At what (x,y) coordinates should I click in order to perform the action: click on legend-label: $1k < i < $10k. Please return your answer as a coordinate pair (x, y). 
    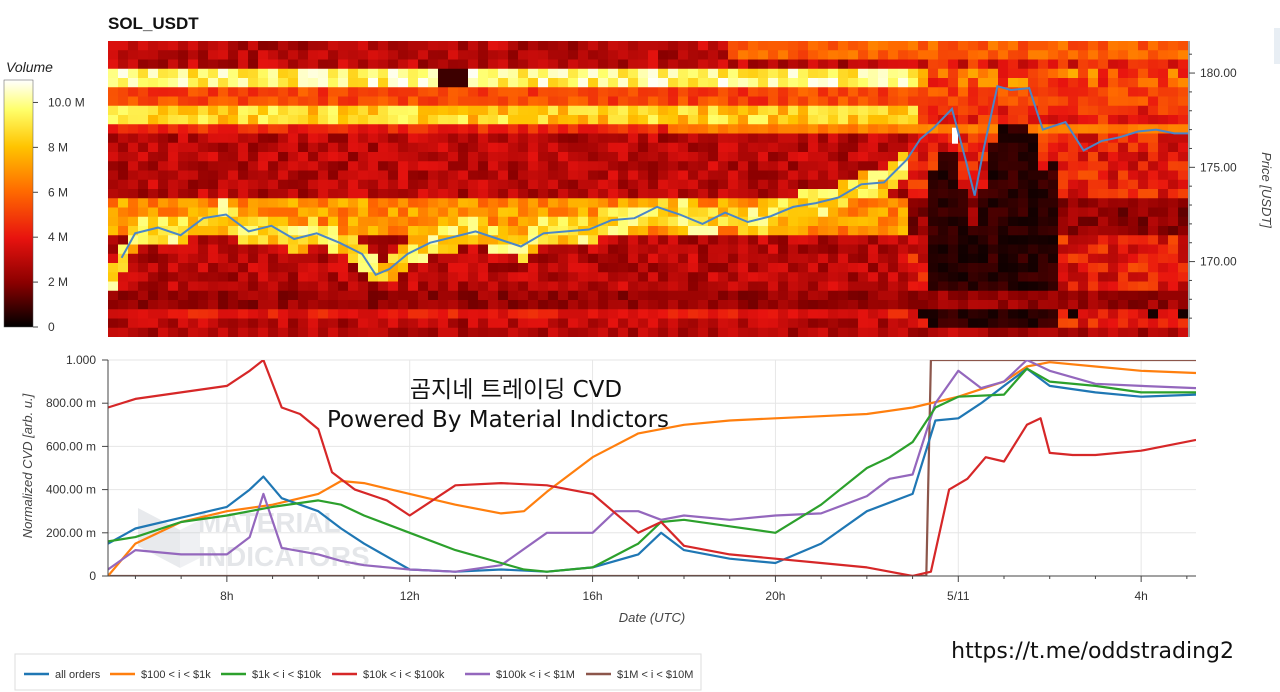
    Looking at the image, I should click on (287, 675).